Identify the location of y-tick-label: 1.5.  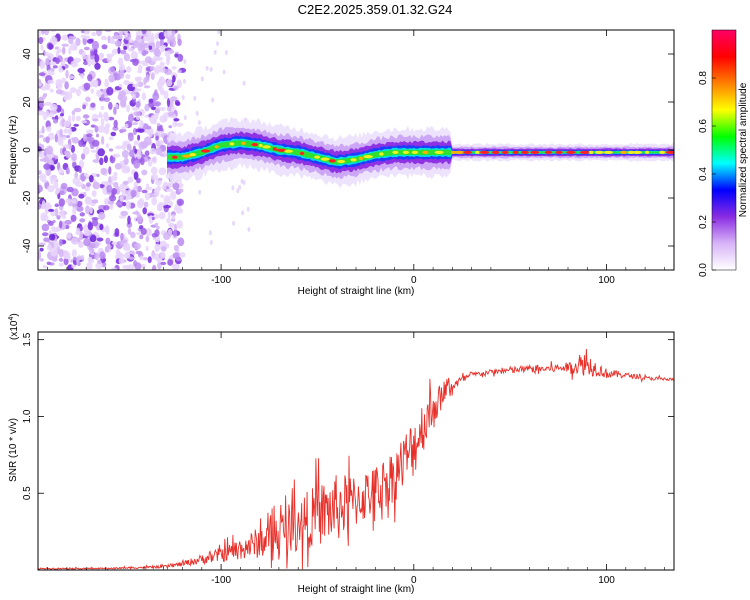
(27, 339).